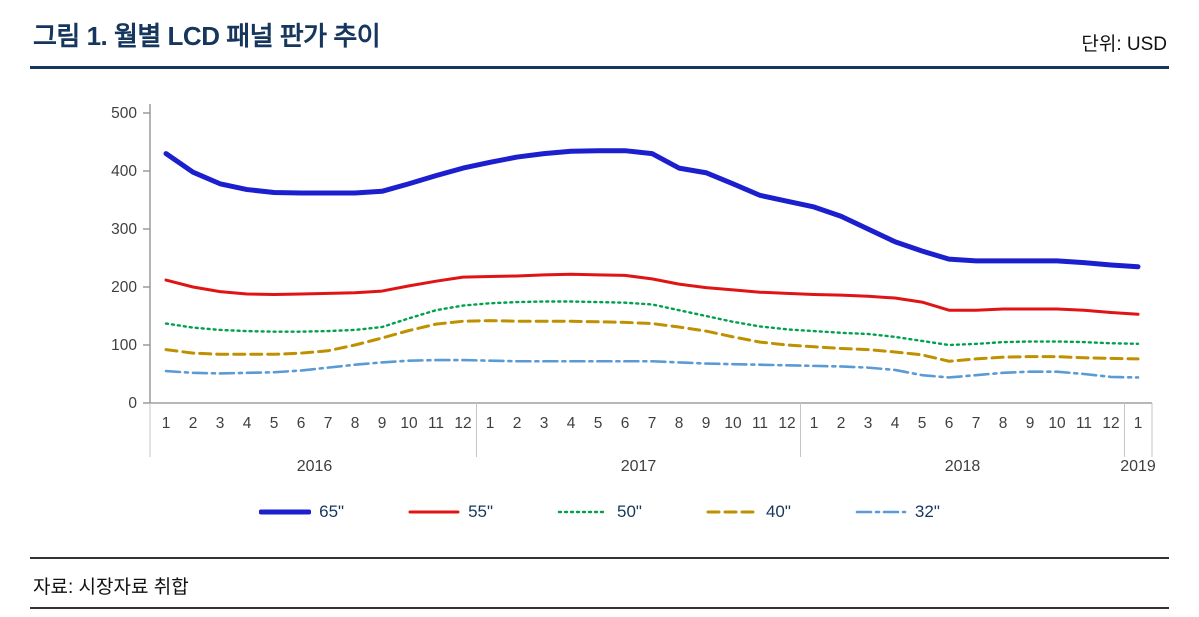  Describe the element at coordinates (332, 511) in the screenshot. I see `legend-label-65: 65"` at that location.